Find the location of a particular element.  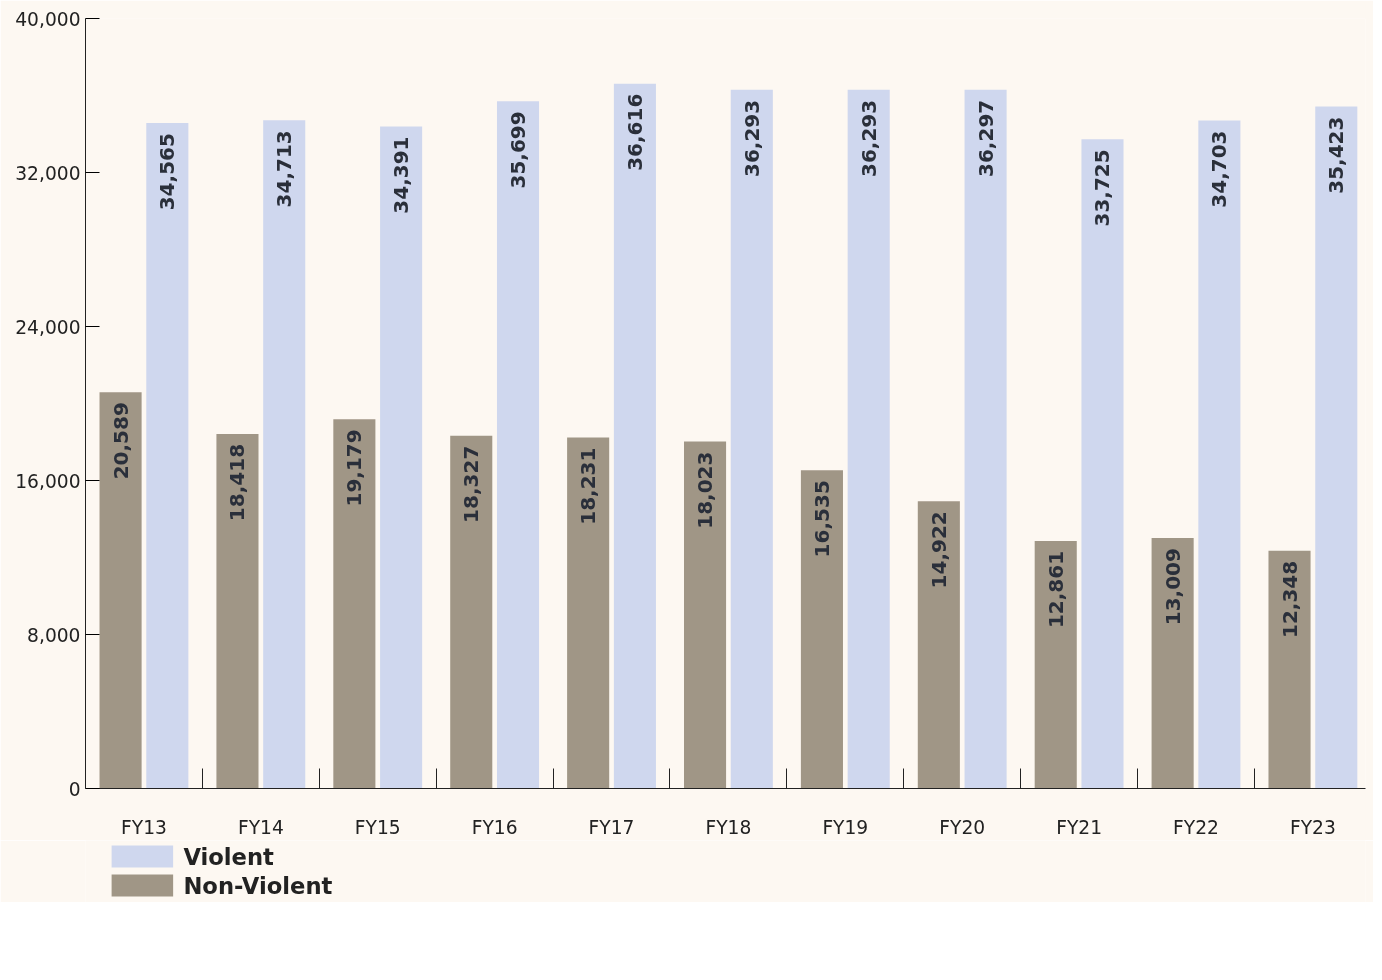

y-tick-label: 0 is located at coordinates (74, 789).